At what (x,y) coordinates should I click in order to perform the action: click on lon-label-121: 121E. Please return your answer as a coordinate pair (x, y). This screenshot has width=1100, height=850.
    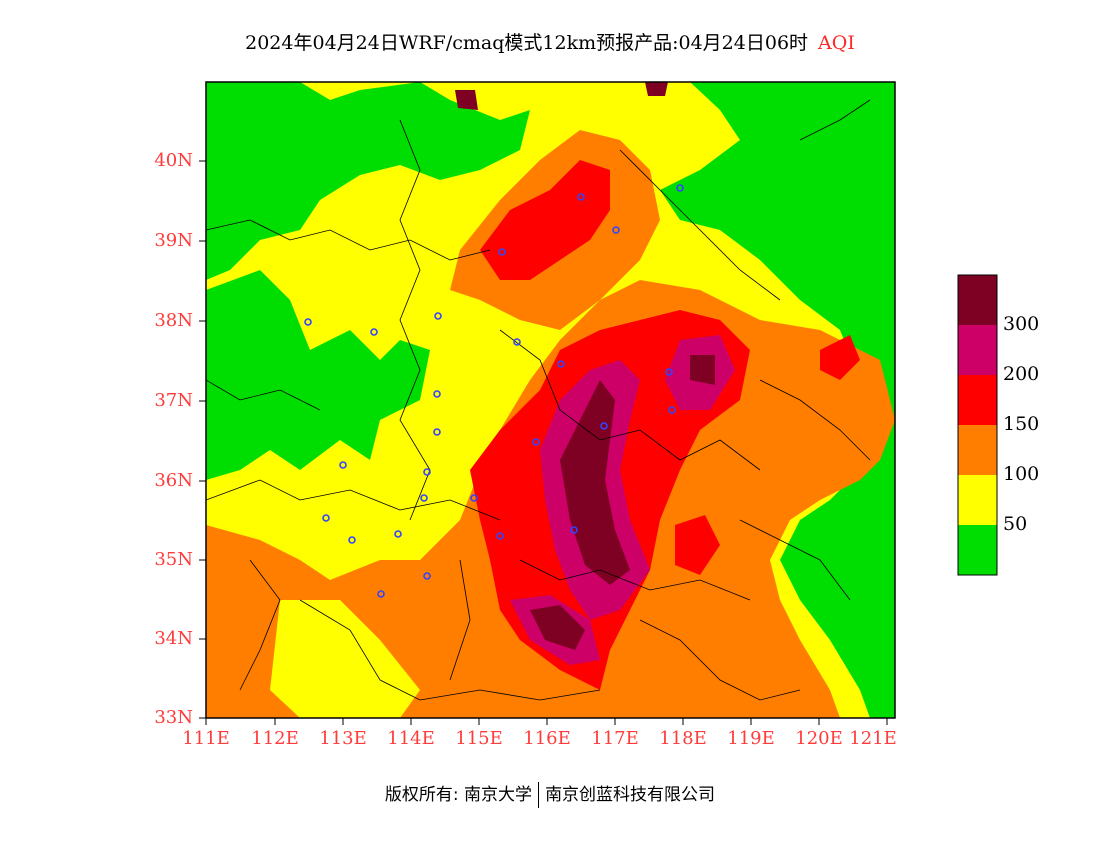
    Looking at the image, I should click on (873, 738).